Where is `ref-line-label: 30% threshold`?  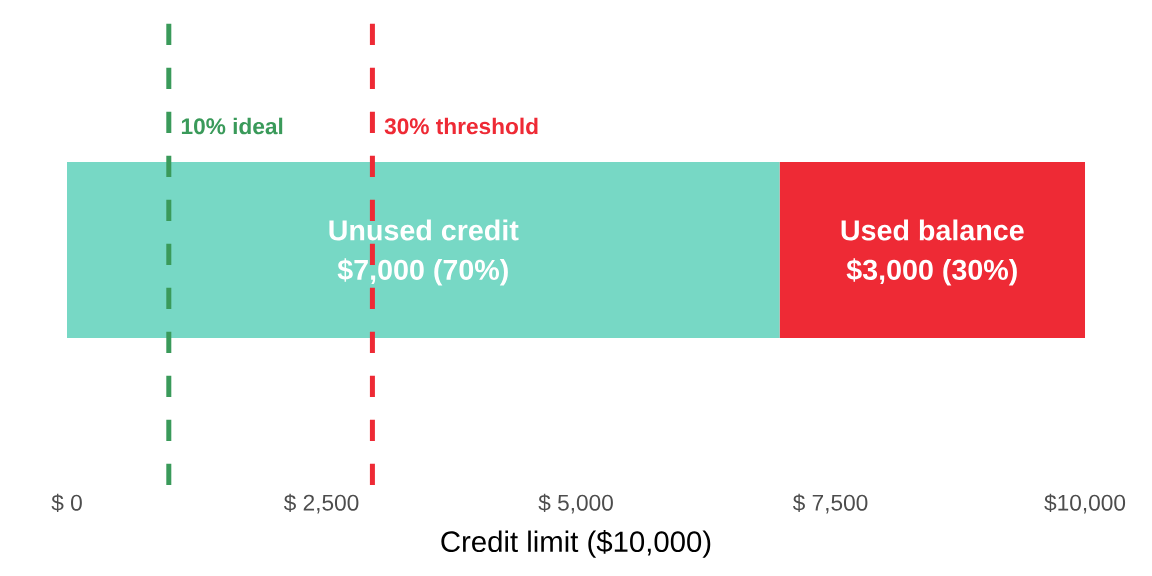
ref-line-label: 30% threshold is located at coordinates (461, 126).